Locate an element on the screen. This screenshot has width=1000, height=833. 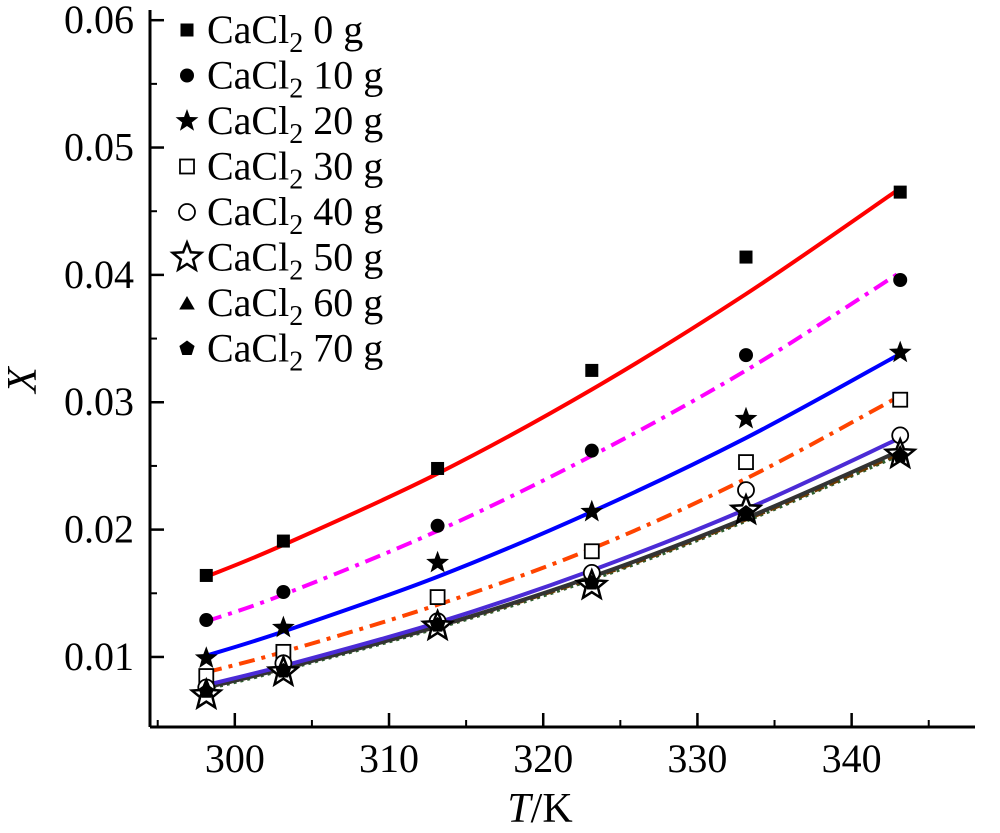
legend-label-suffix: 30 g is located at coordinates (343, 166).